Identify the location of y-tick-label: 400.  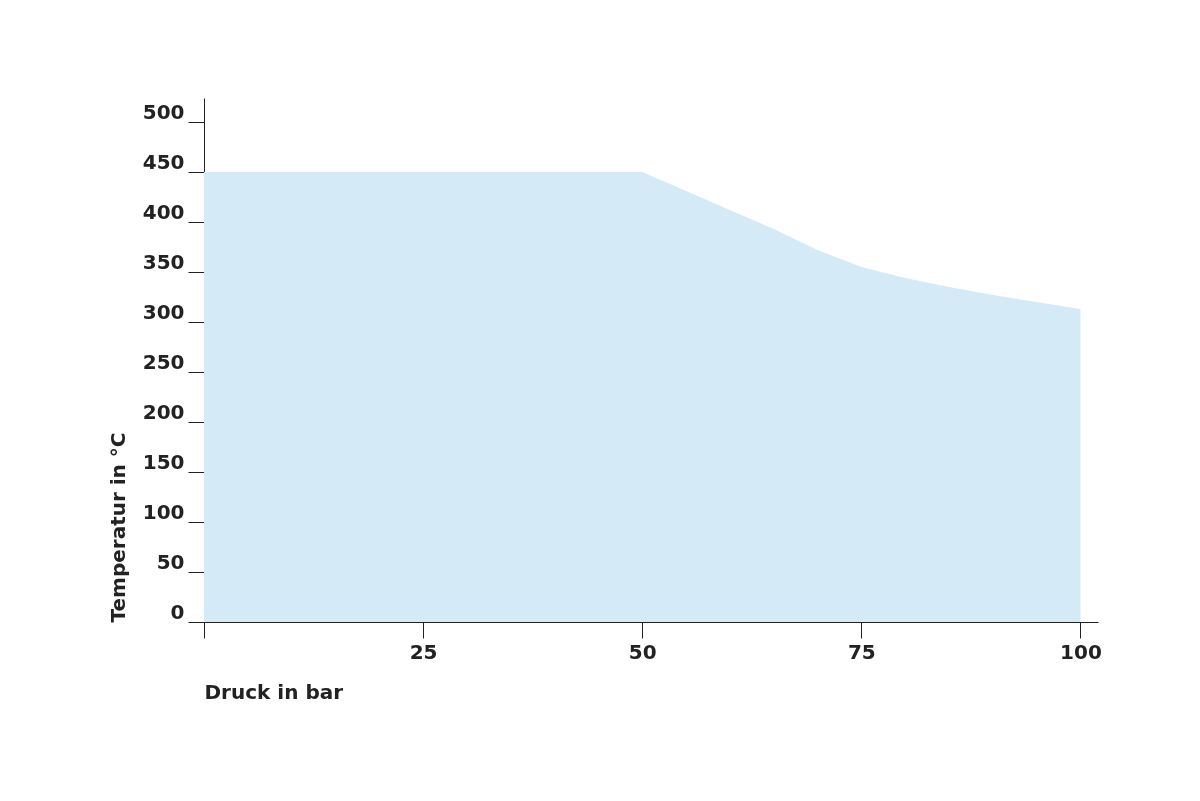
(163, 211).